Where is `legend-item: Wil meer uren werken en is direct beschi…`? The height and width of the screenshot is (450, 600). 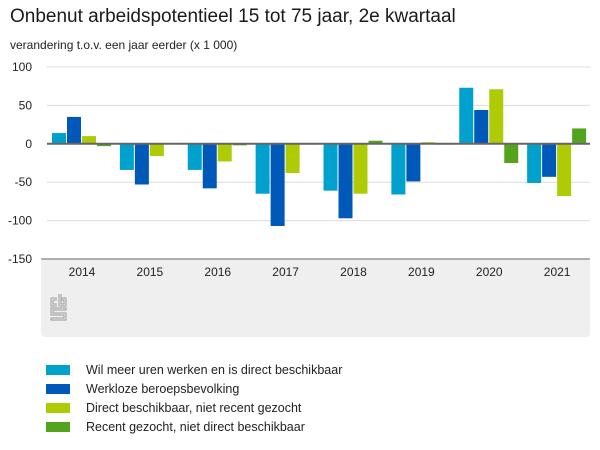
legend-item: Wil meer uren werken en is direct beschi… is located at coordinates (194, 369).